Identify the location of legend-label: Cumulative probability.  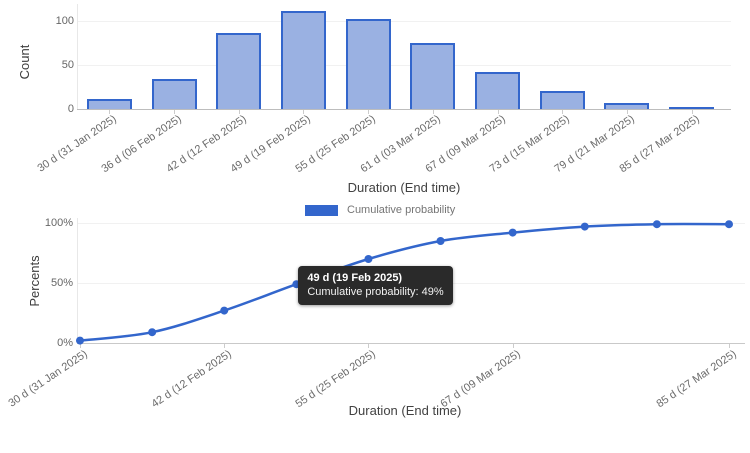
(401, 210).